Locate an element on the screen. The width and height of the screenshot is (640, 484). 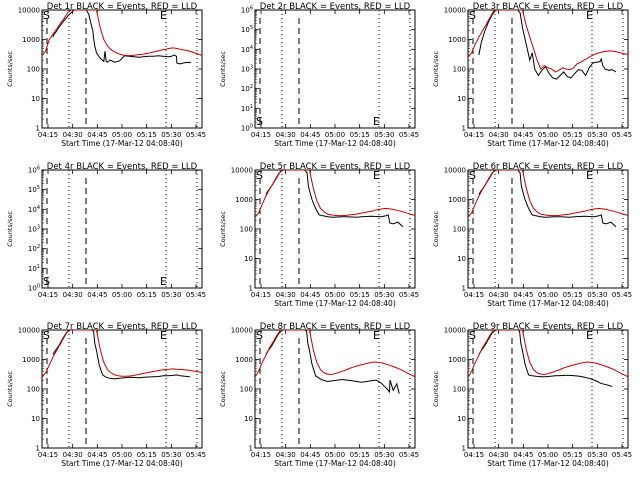
panel-title: Det 6r BLACK = Events, RED = LLD is located at coordinates (548, 167).